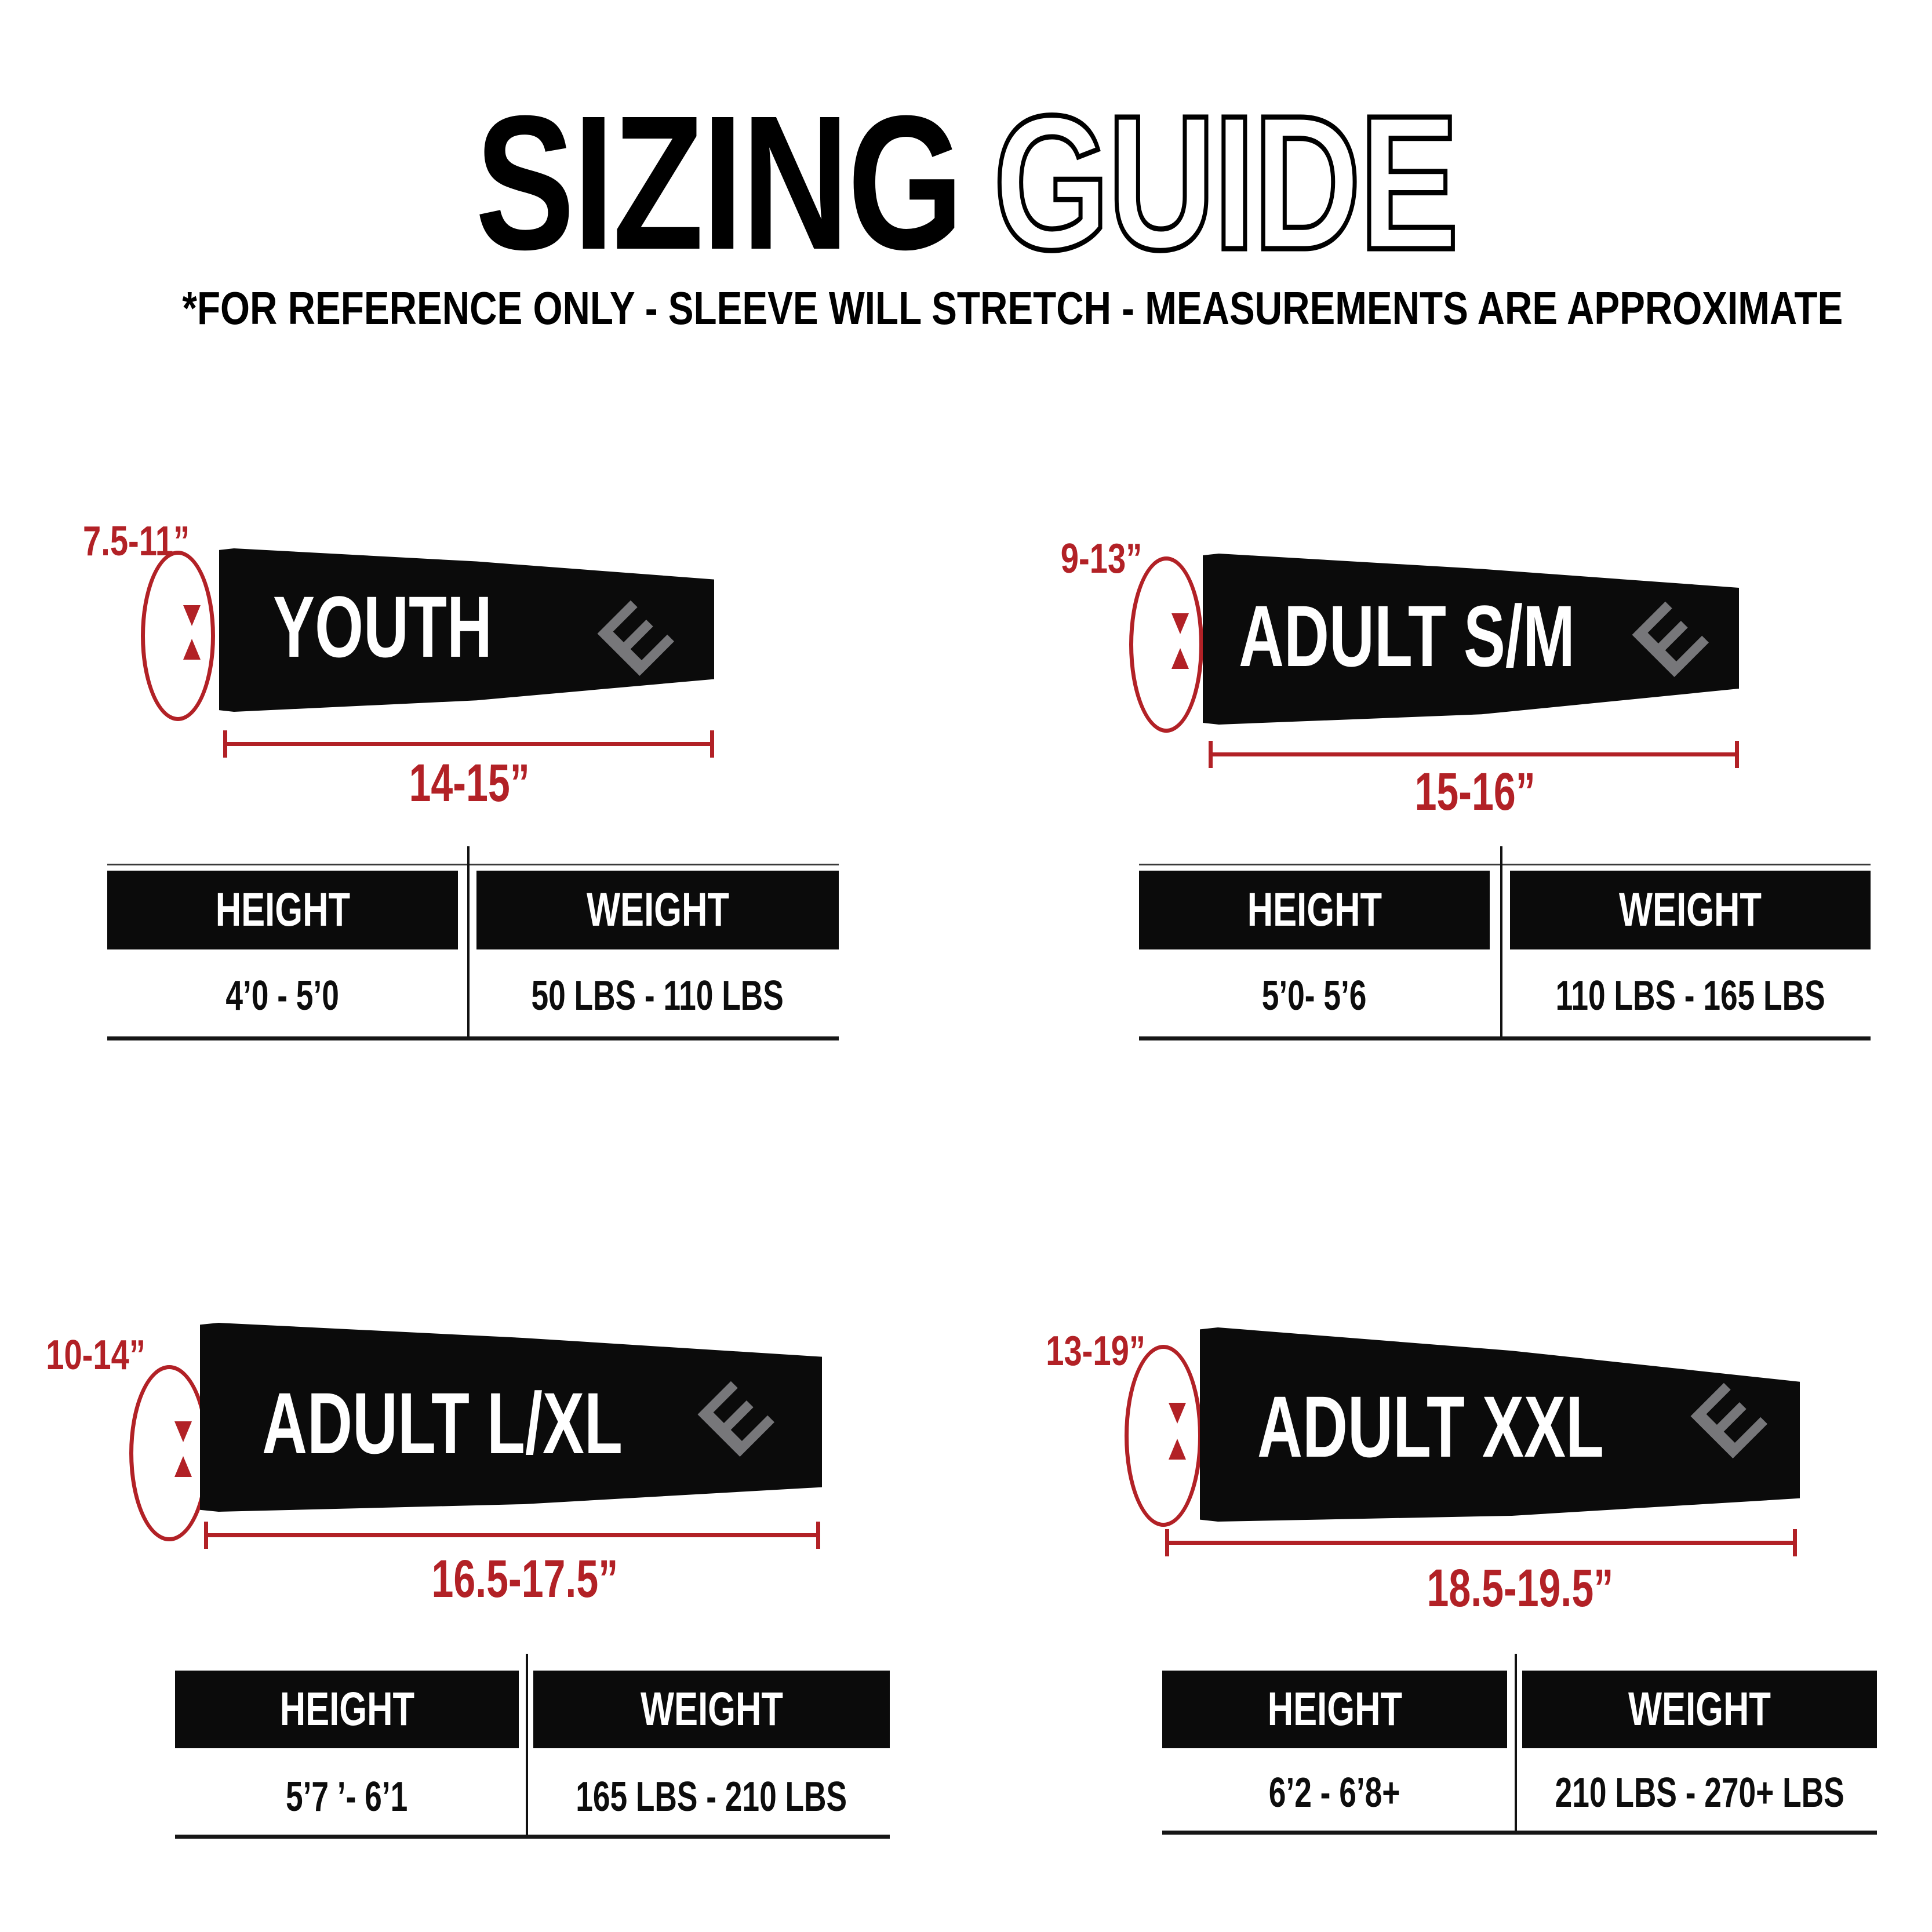  What do you see at coordinates (473, 944) in the screenshot?
I see `size-table: HEIGHT WEIGHT 4’0 - 5’0 50 LBS - 110 LBS` at bounding box center [473, 944].